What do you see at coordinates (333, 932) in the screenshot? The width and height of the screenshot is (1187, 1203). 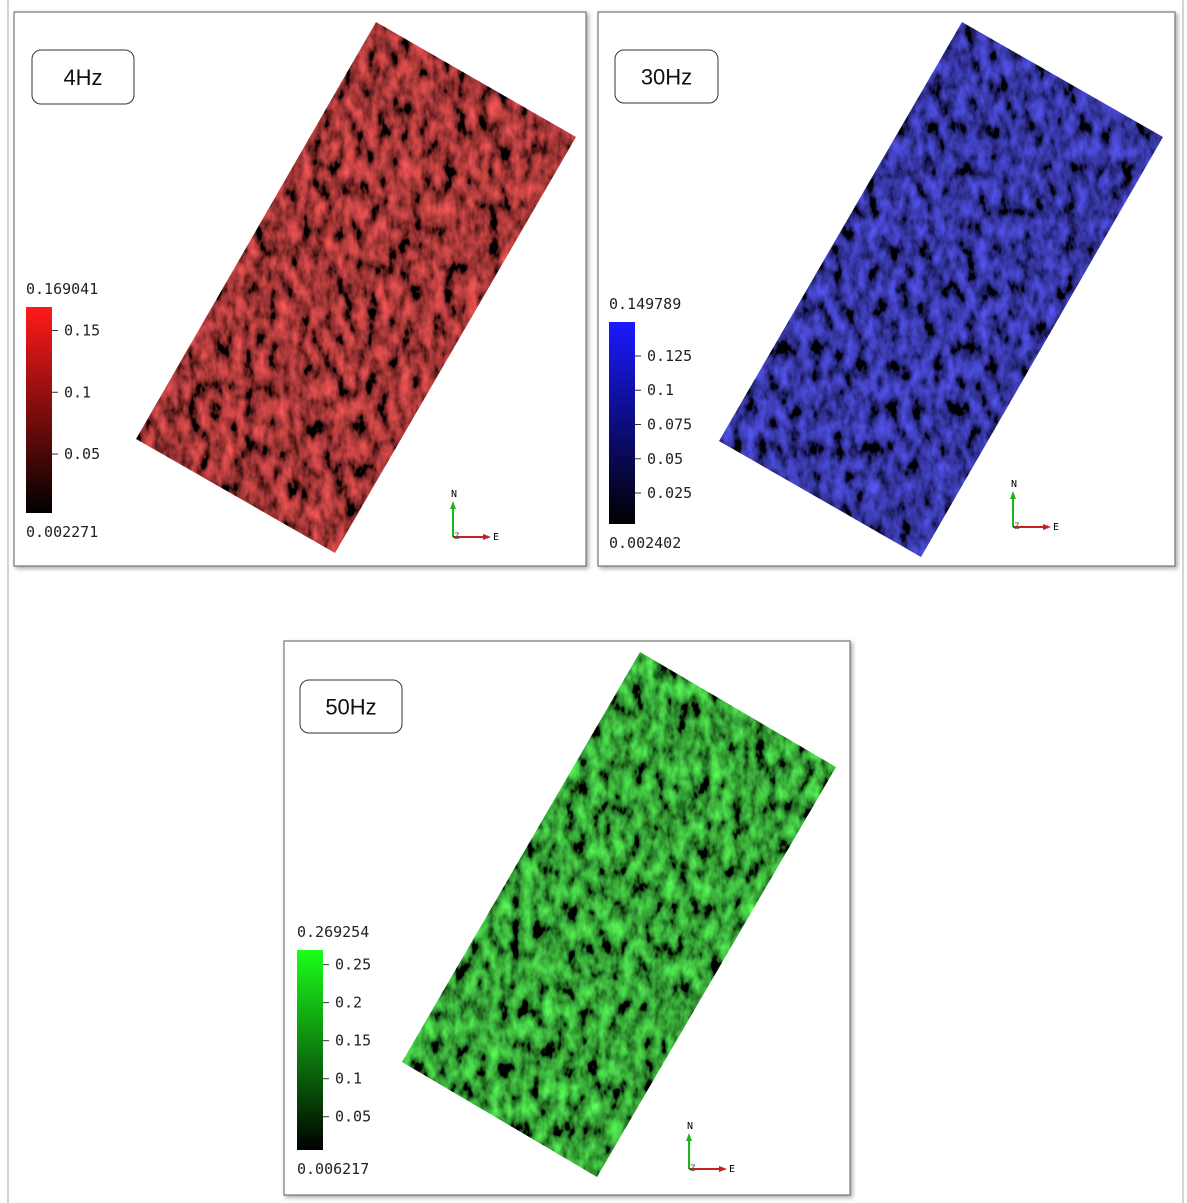 I see `colorbar-max: 0.269254` at bounding box center [333, 932].